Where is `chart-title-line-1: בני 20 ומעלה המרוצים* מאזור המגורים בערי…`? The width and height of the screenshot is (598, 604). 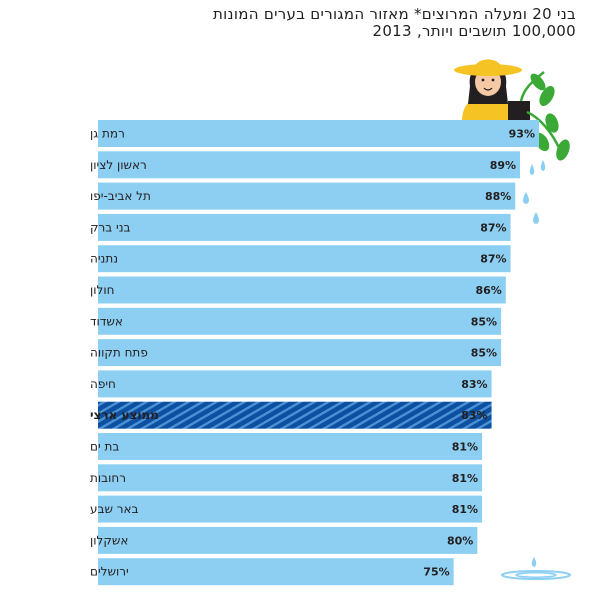
chart-title-line-1: בני 20 ומעלה המרוצים* מאזור המגורים בערי… is located at coordinates (394, 14).